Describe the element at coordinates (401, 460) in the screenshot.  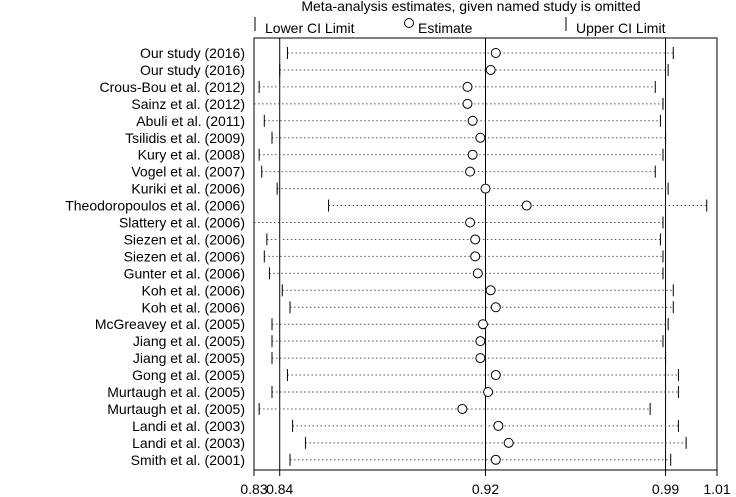
I see `study-row: Smith et al. (2001)` at that location.